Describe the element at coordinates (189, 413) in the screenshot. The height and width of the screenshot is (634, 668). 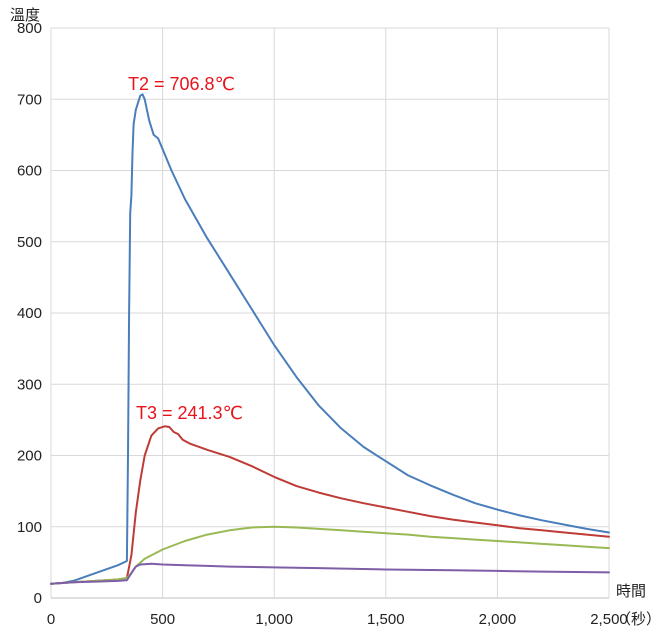
I see `annotation-t3: T3 = 241.3℃` at that location.